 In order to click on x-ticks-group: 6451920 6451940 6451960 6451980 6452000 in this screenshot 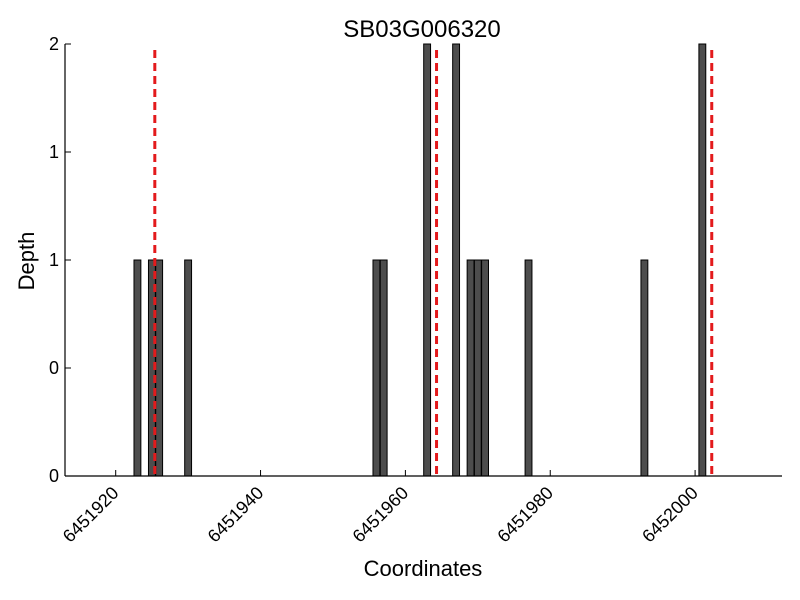, I will do `click(380, 508)`.